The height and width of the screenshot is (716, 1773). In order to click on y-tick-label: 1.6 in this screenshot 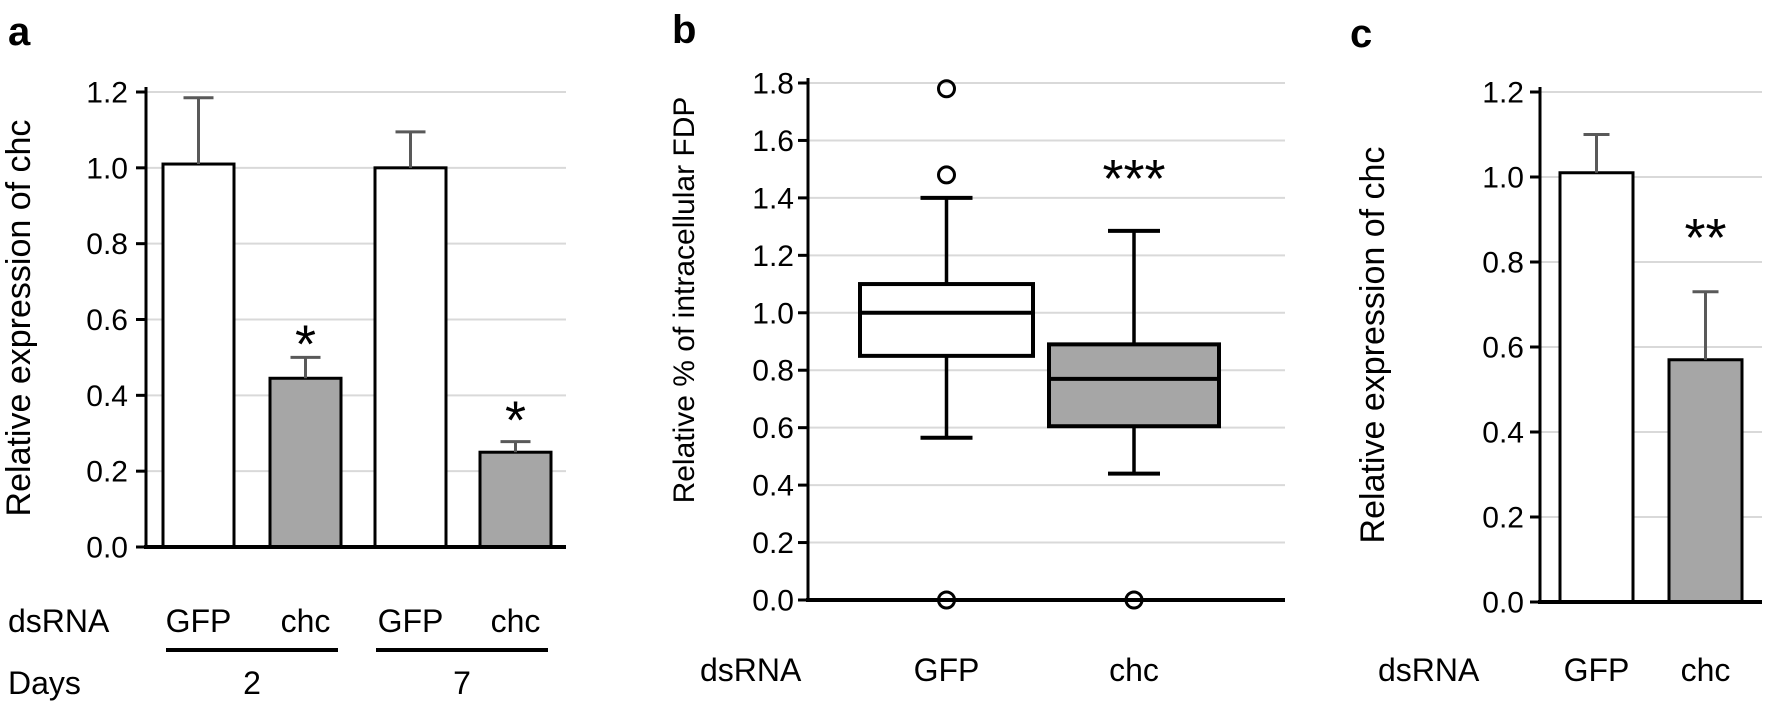, I will do `click(773, 141)`.